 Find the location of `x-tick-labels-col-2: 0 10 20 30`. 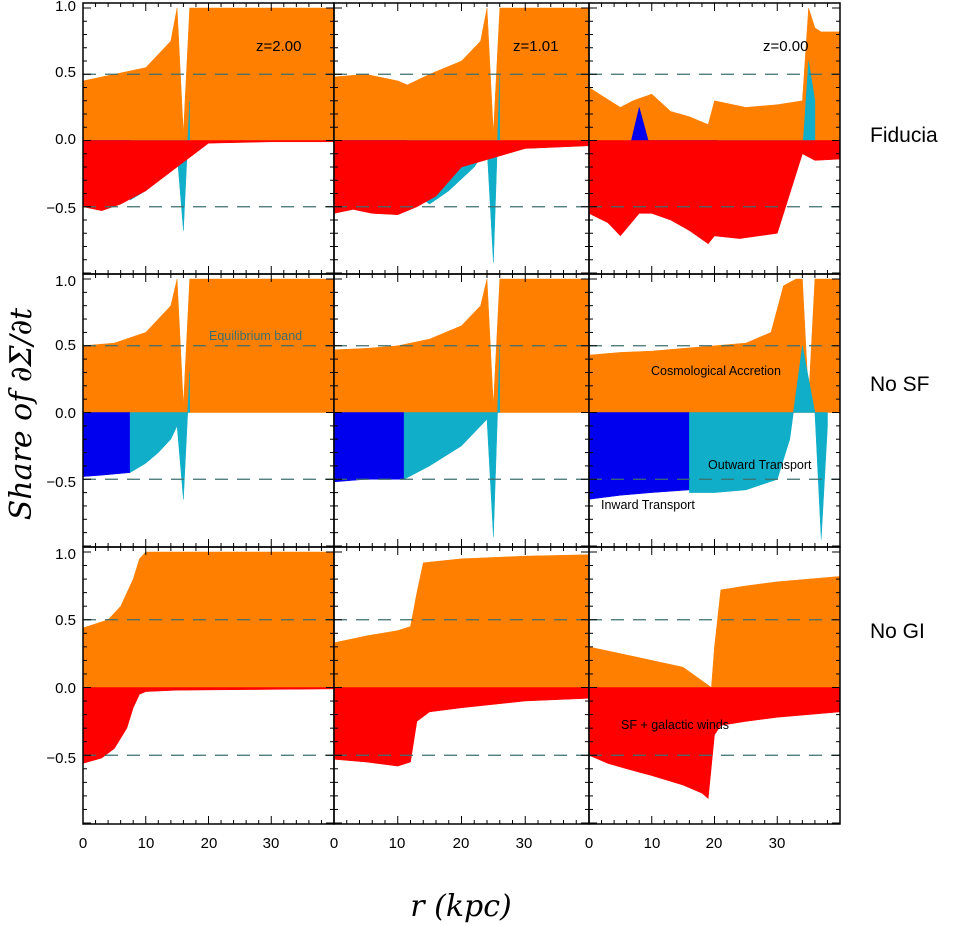

x-tick-labels-col-2: 0 10 20 30 is located at coordinates (431, 843).